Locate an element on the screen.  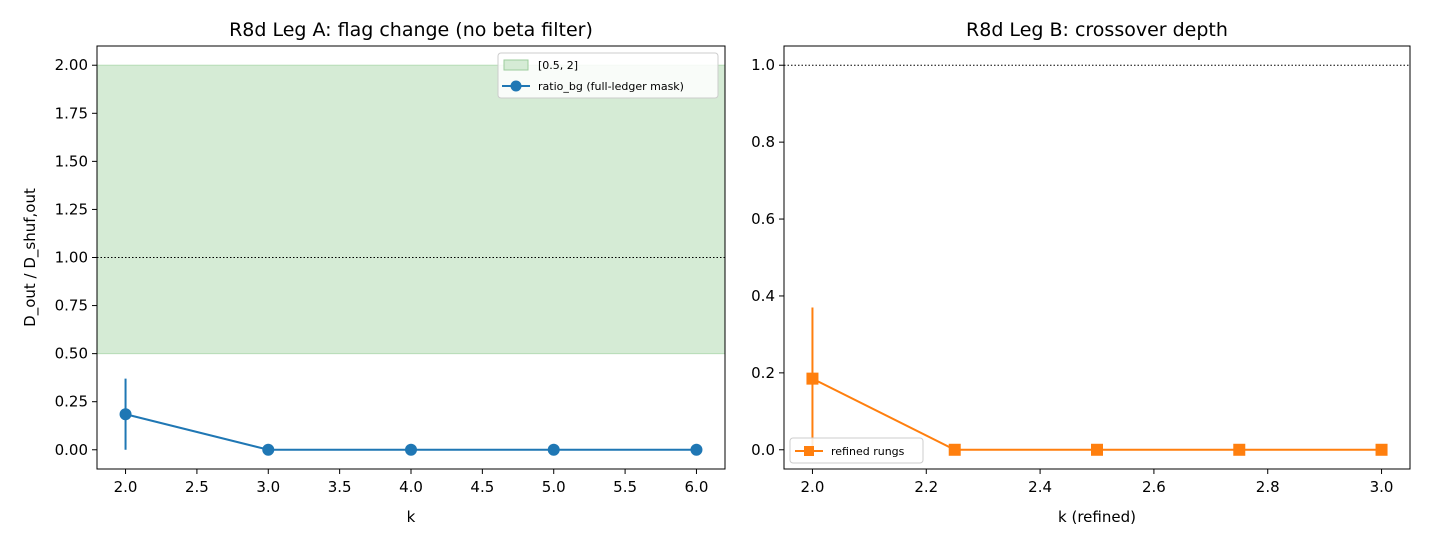
legend: refined rungs is located at coordinates (856, 450).